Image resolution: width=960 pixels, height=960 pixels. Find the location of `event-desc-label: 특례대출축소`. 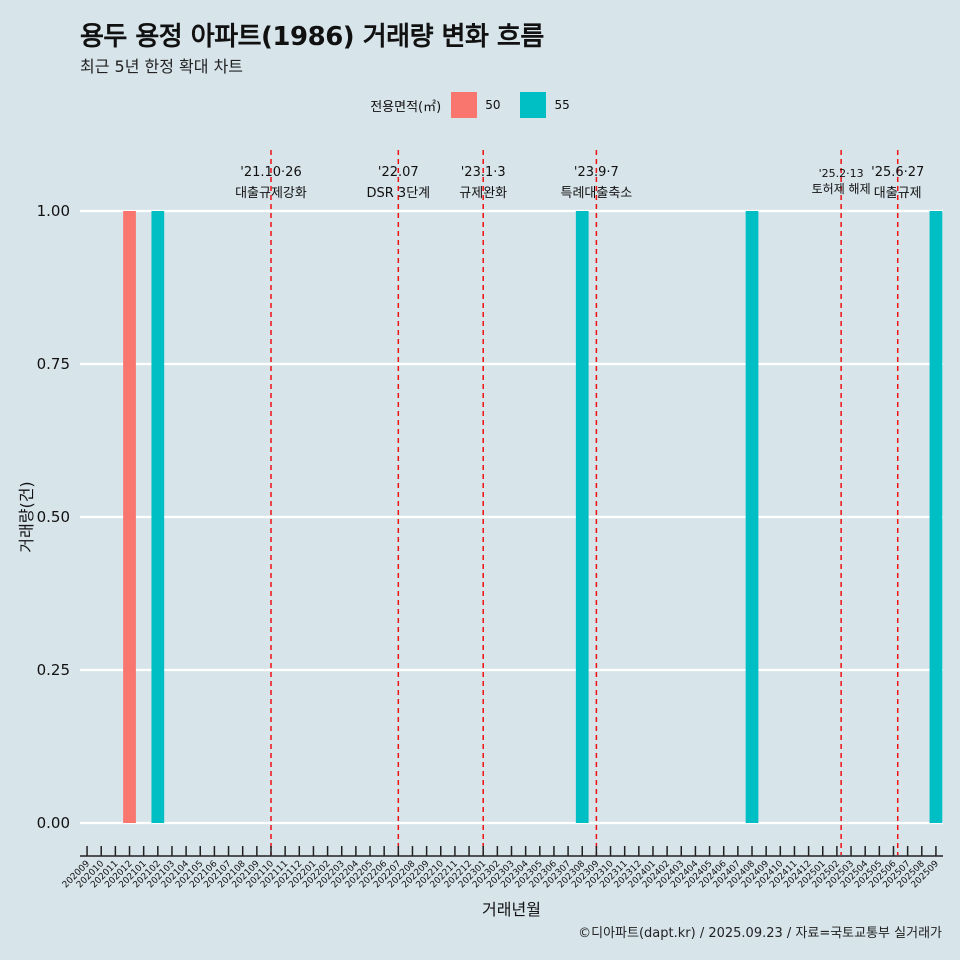

event-desc-label: 특례대출축소 is located at coordinates (597, 193).